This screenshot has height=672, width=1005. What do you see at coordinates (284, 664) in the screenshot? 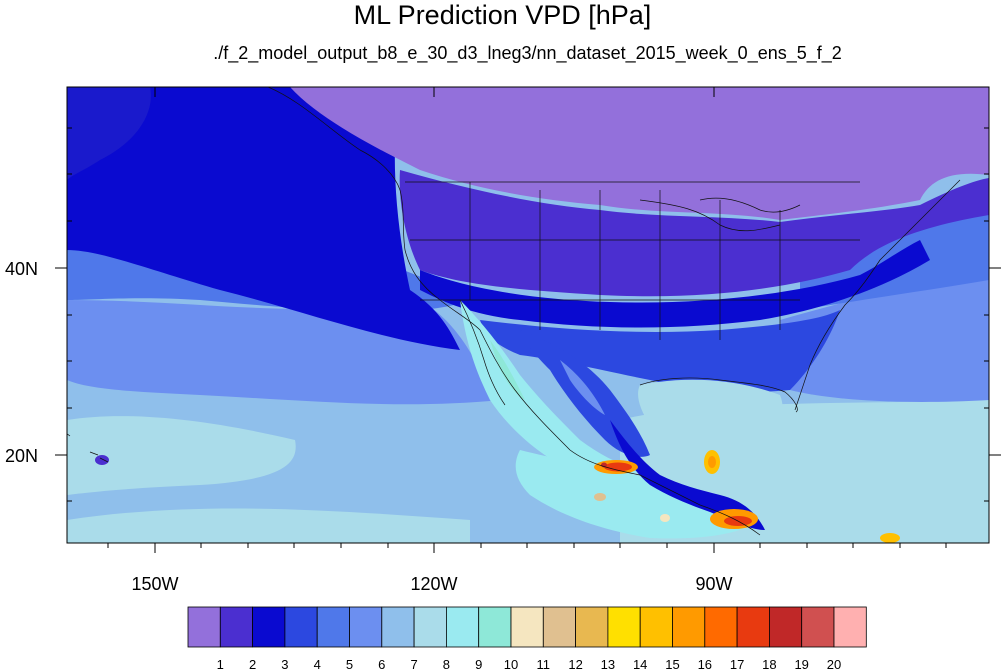
I see `colorbar-label: 3` at bounding box center [284, 664].